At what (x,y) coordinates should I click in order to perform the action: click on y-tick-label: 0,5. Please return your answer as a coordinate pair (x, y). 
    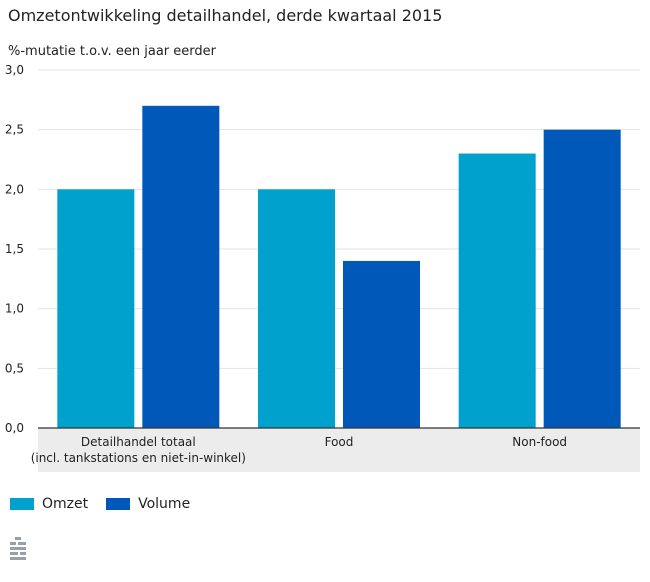
    Looking at the image, I should click on (14, 368).